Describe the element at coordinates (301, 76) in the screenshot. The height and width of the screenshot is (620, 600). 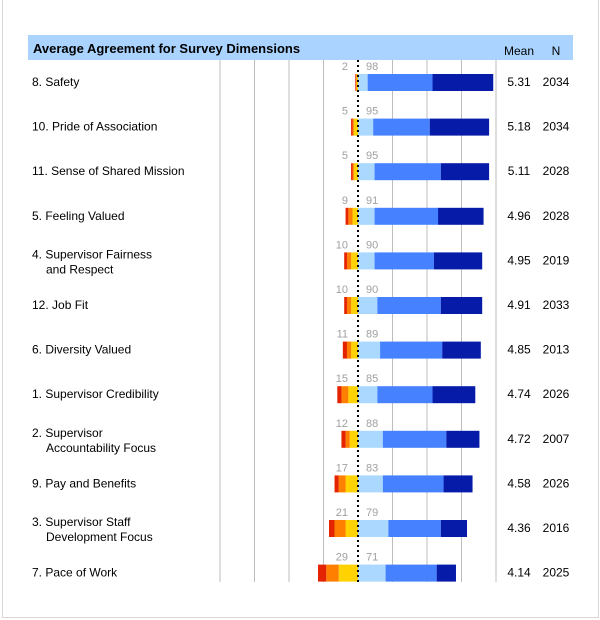
I see `category-row: 8. Safety 2 98 5.31 2034` at that location.